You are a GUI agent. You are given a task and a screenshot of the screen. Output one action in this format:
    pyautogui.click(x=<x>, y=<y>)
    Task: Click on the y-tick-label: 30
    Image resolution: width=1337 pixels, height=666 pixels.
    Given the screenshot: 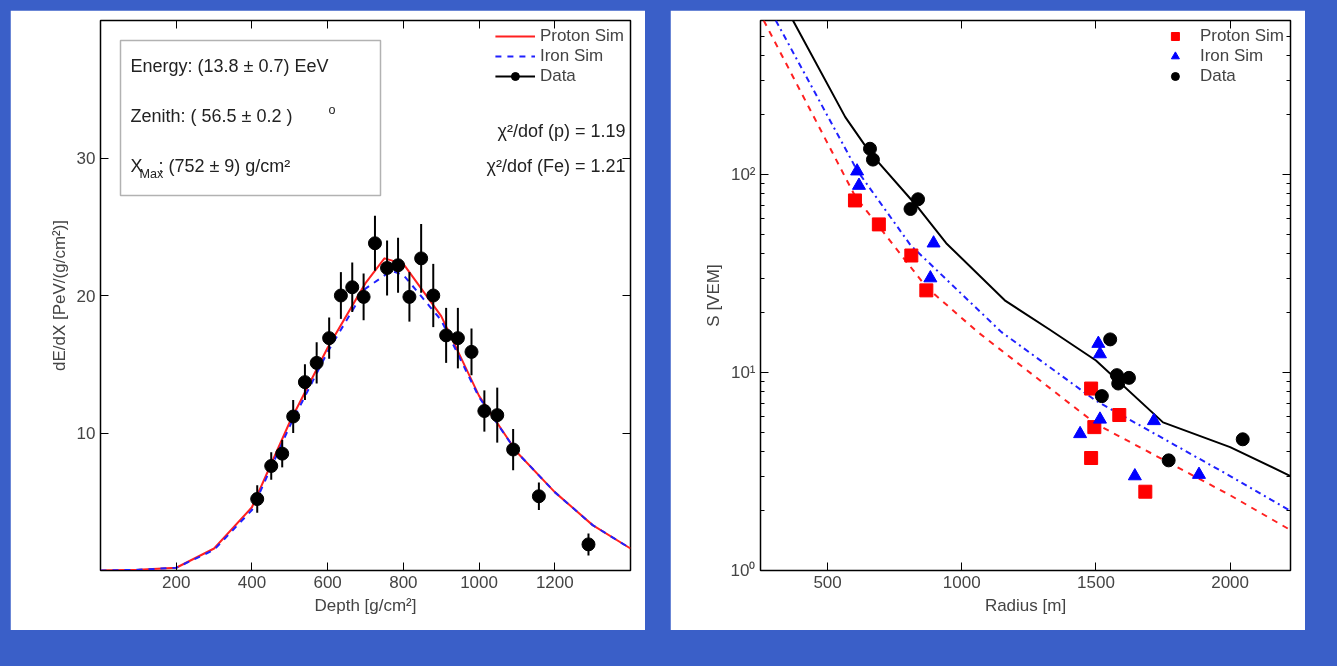 What is the action you would take?
    pyautogui.click(x=86, y=158)
    